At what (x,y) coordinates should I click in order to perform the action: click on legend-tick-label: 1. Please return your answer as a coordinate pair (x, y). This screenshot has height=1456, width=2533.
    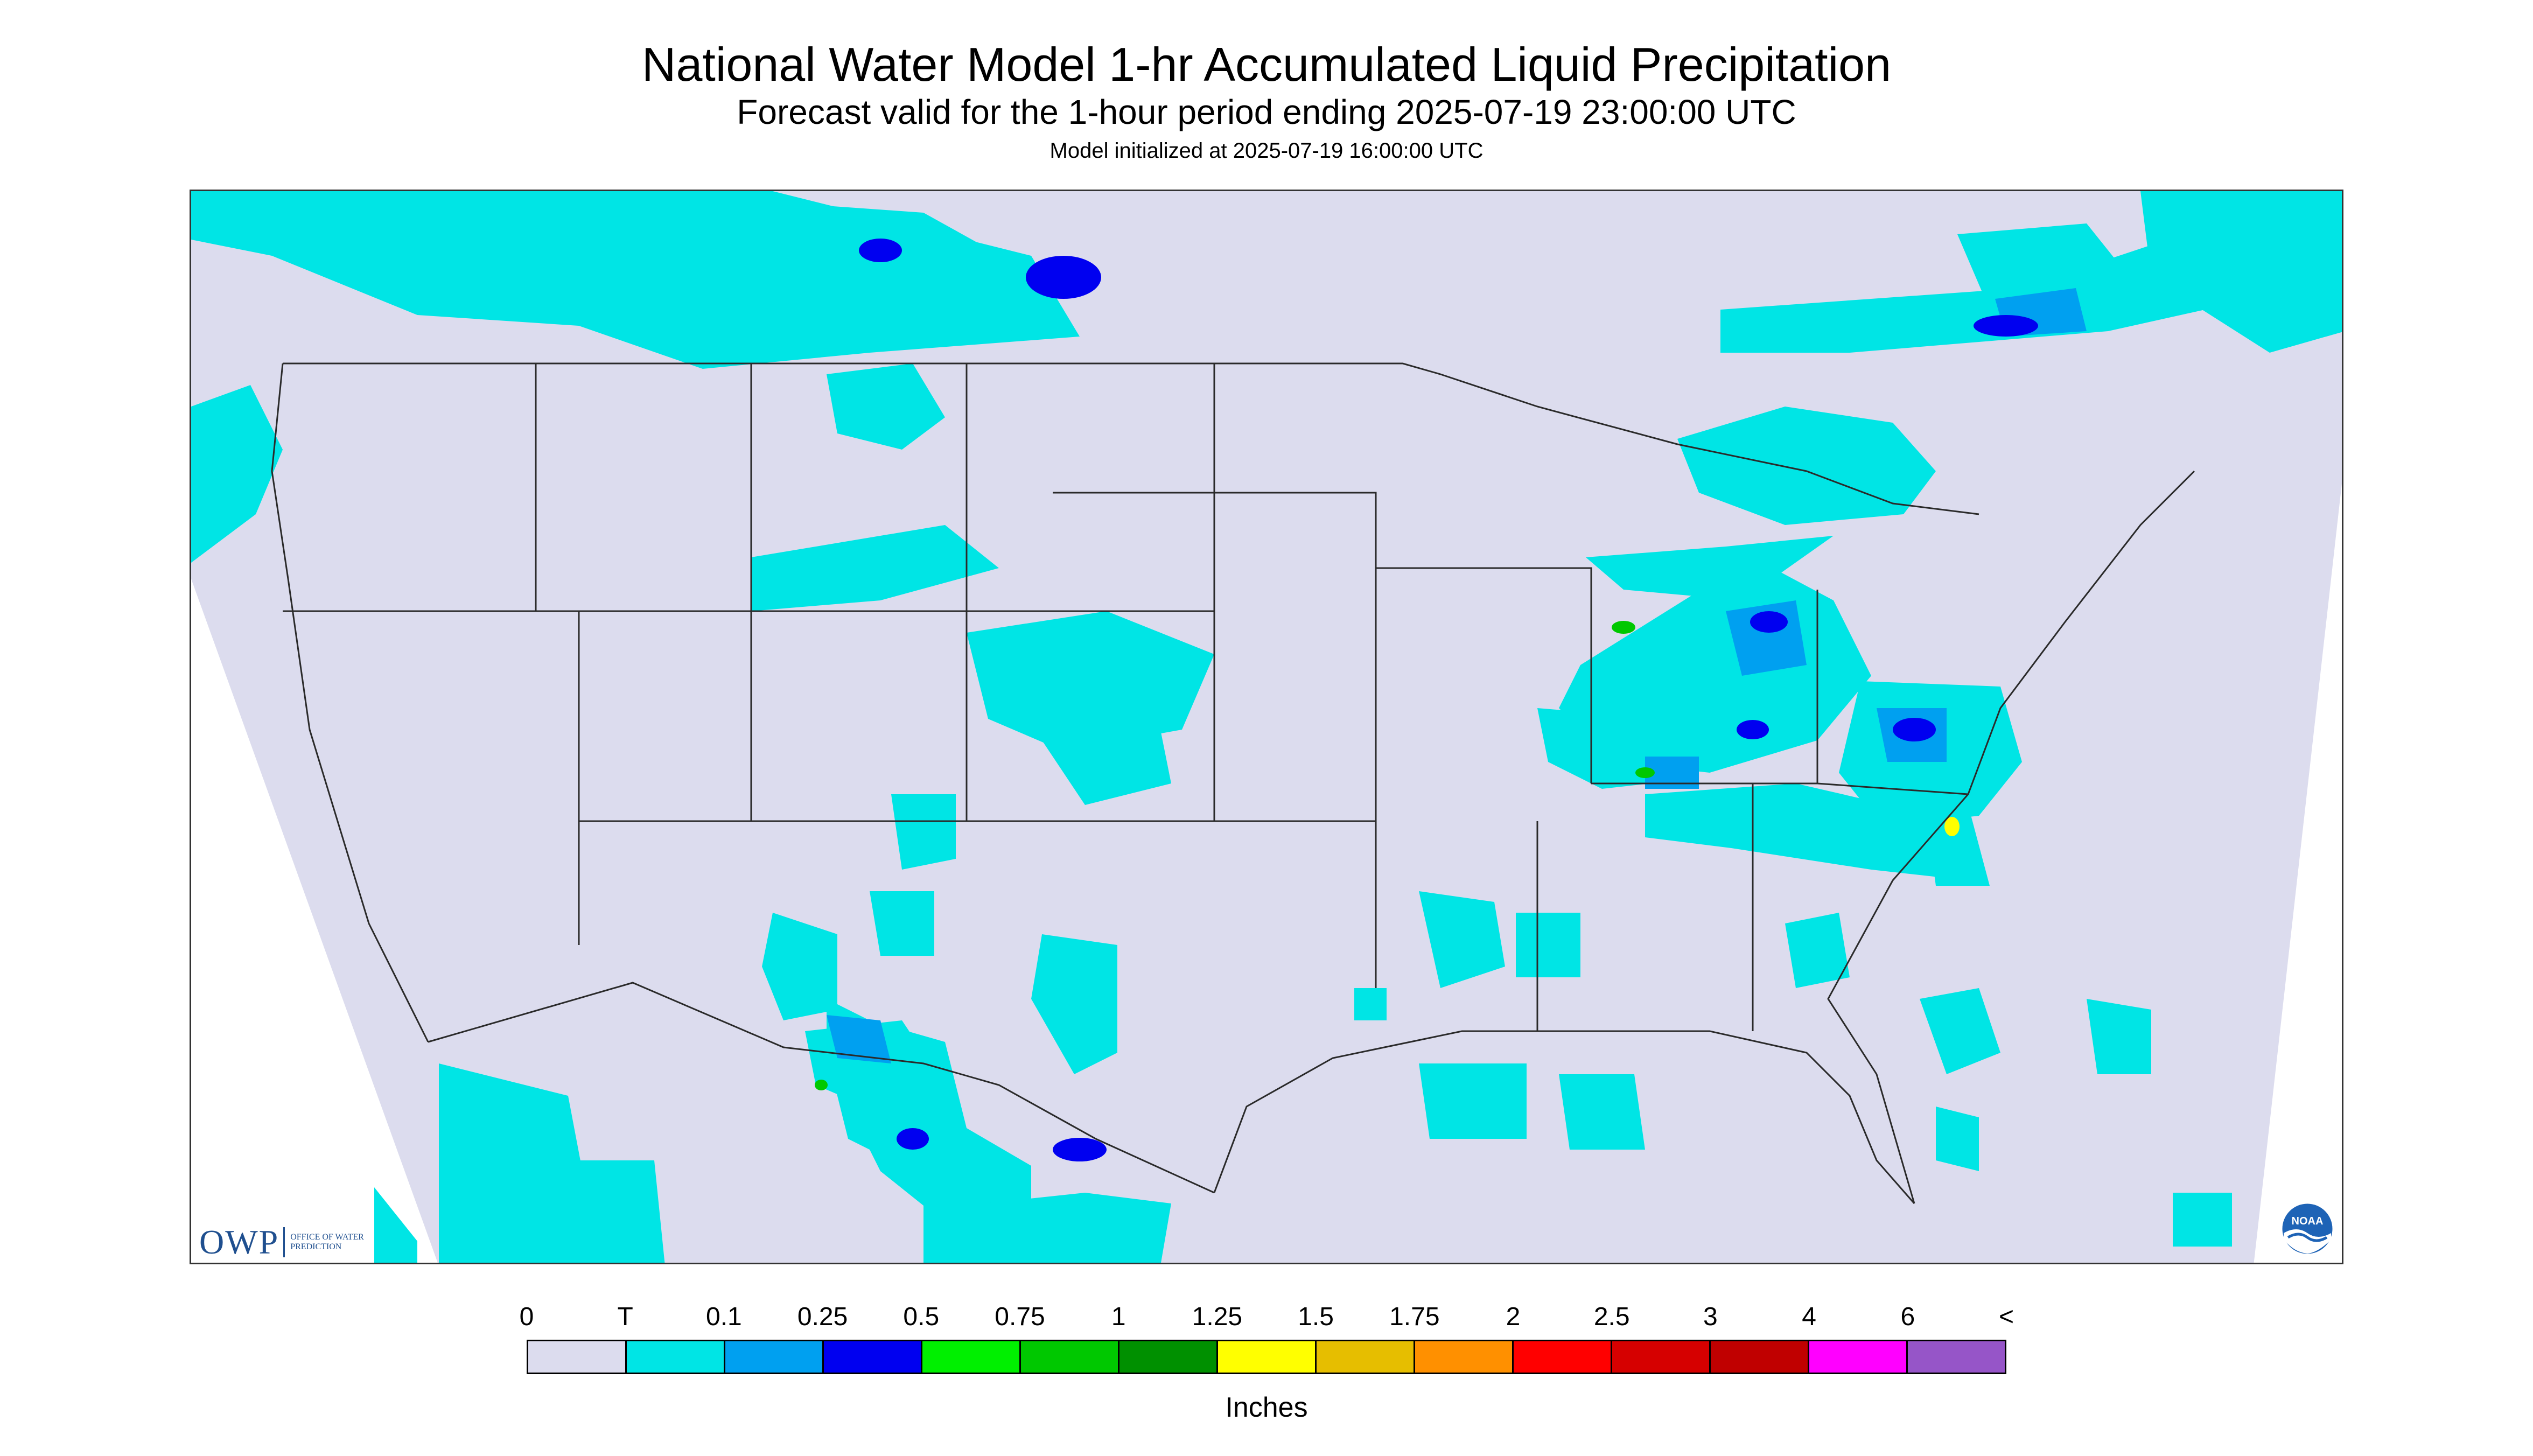
    Looking at the image, I should click on (1119, 1317).